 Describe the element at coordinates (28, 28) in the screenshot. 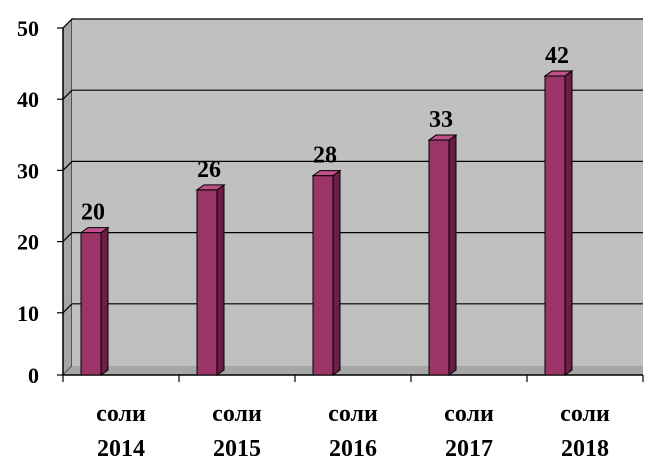

I see `y-tick-label: 50` at that location.